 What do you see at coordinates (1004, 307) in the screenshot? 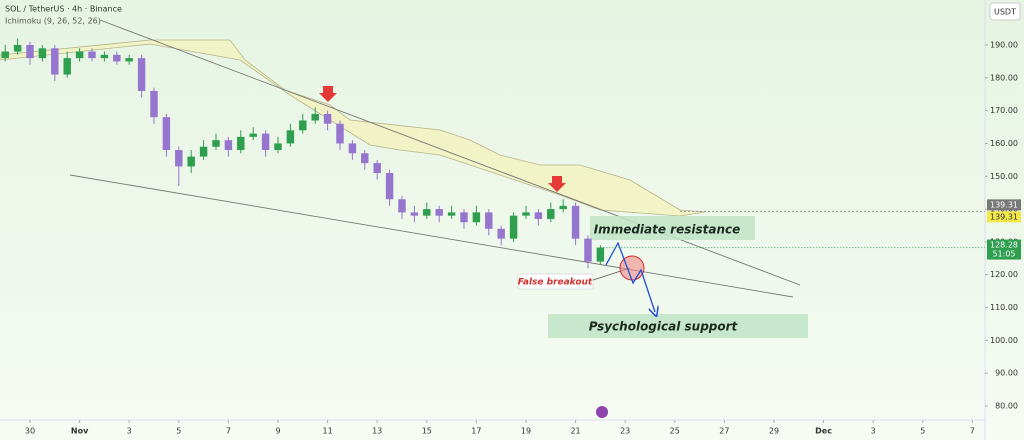
I see `y-tick-label: 110.00` at bounding box center [1004, 307].